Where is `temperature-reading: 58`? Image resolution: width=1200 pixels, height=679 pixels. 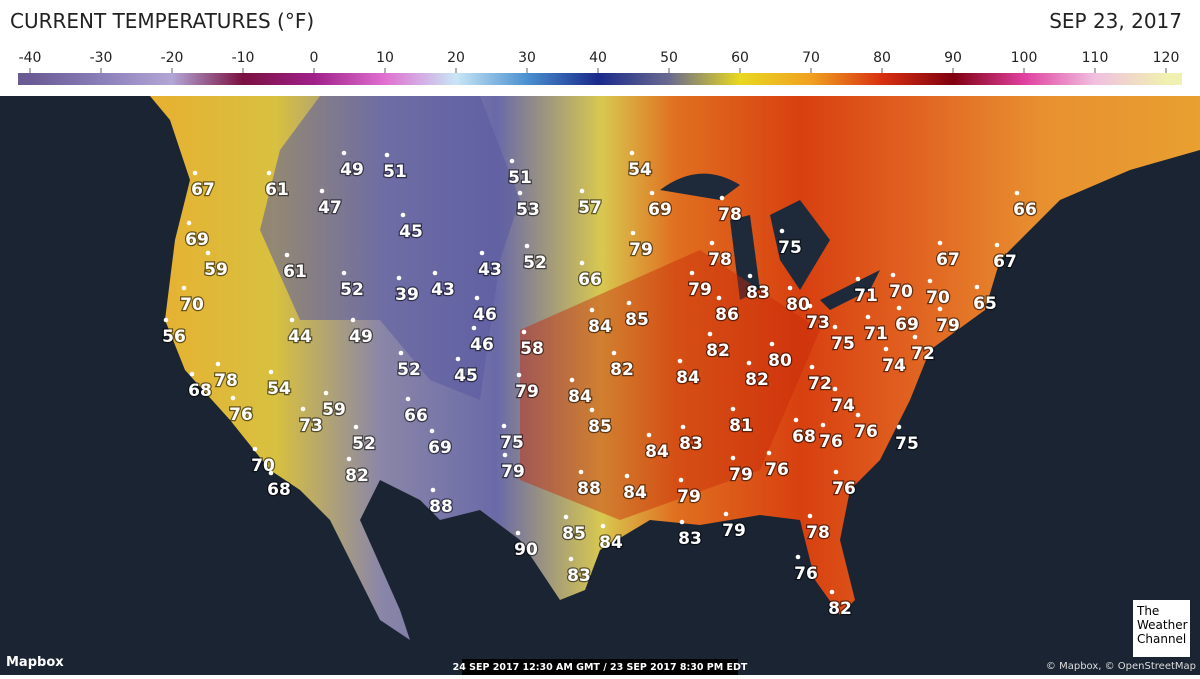 temperature-reading: 58 is located at coordinates (532, 349).